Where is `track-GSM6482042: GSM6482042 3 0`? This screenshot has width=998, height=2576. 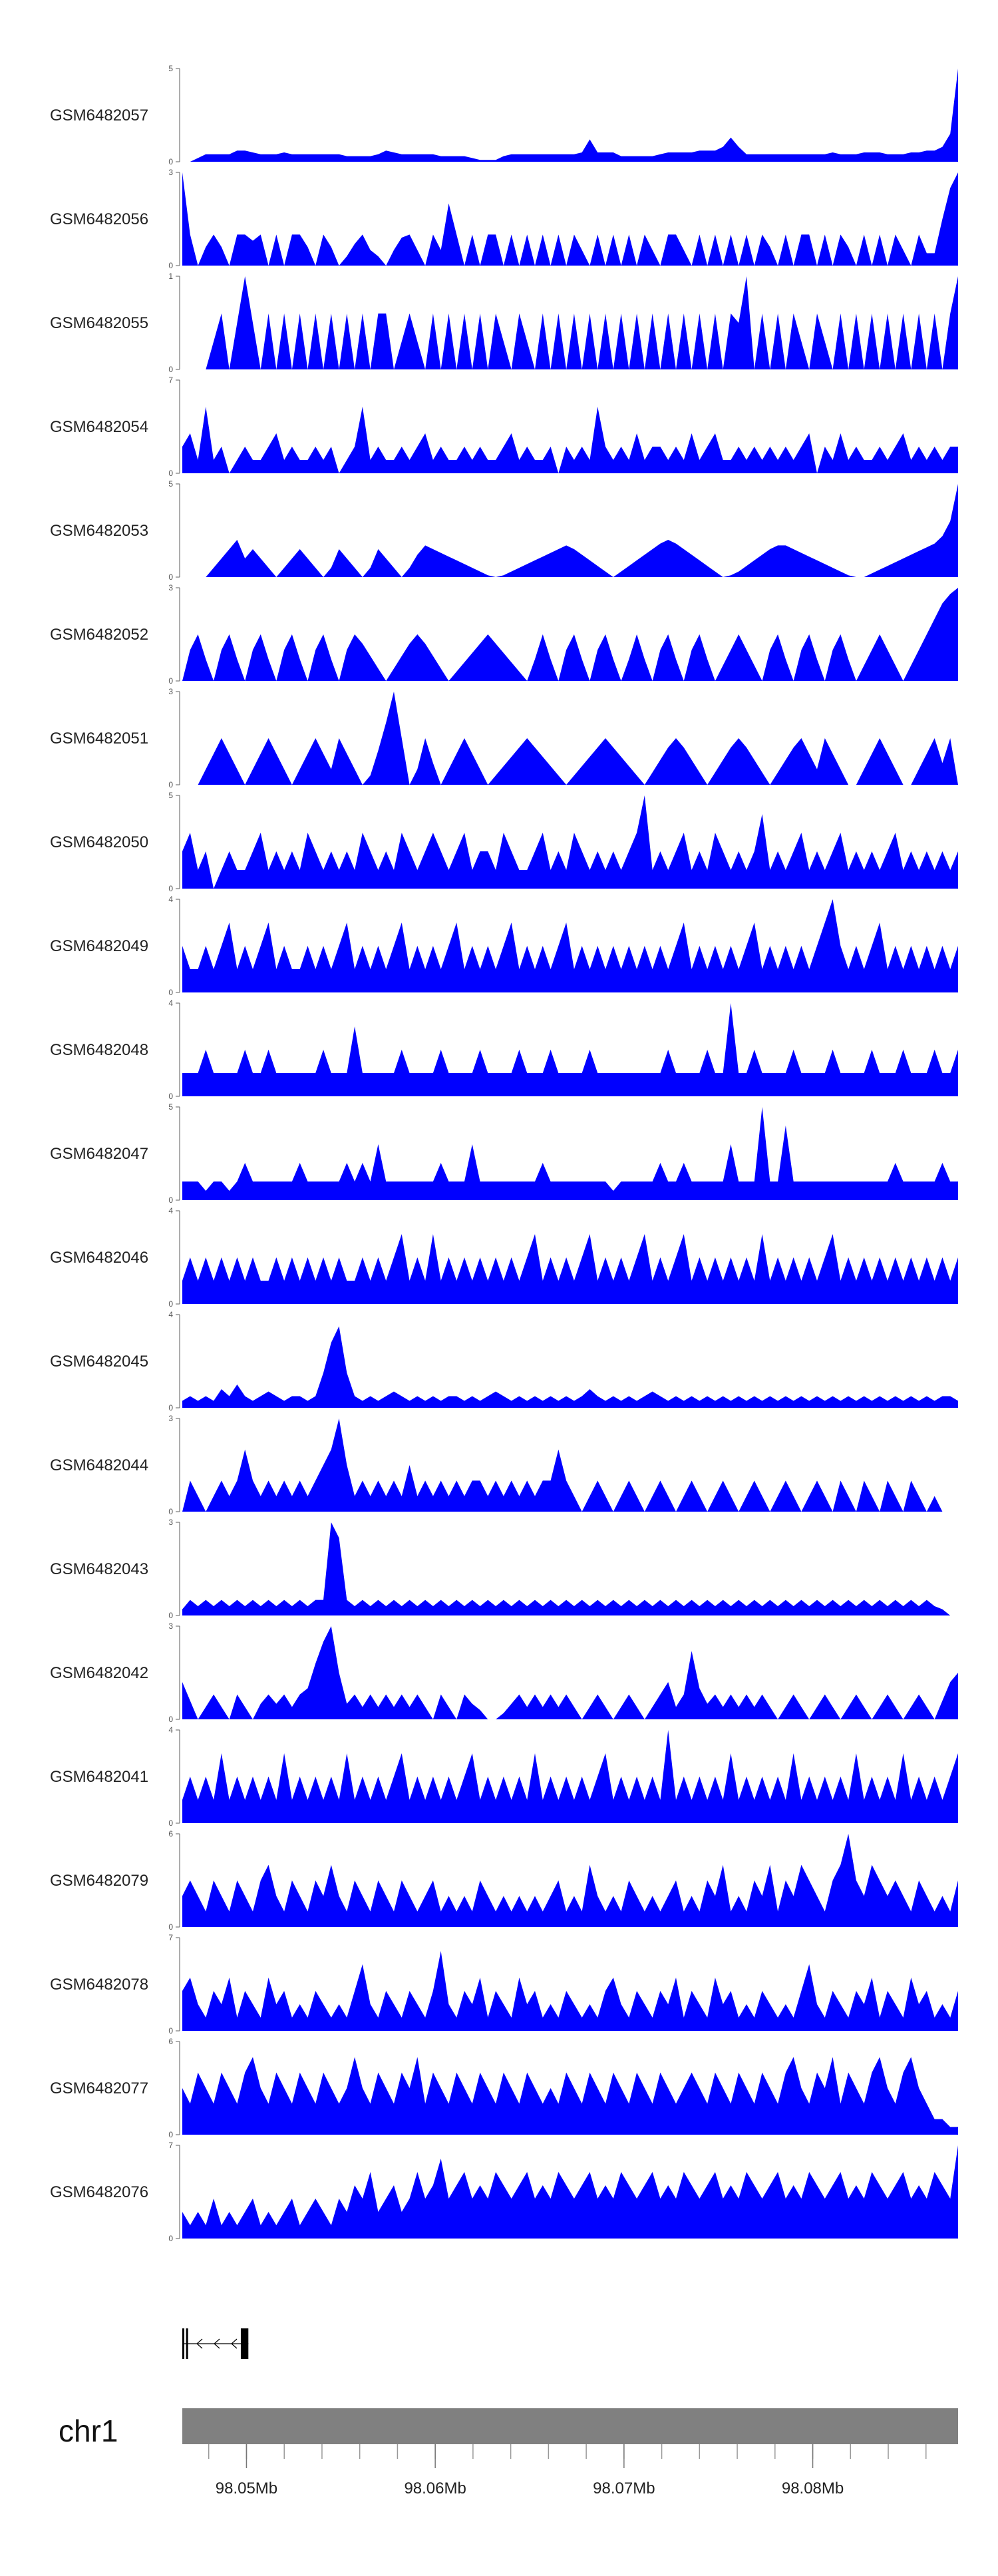
track-GSM6482042: GSM6482042 3 0 is located at coordinates (504, 1672).